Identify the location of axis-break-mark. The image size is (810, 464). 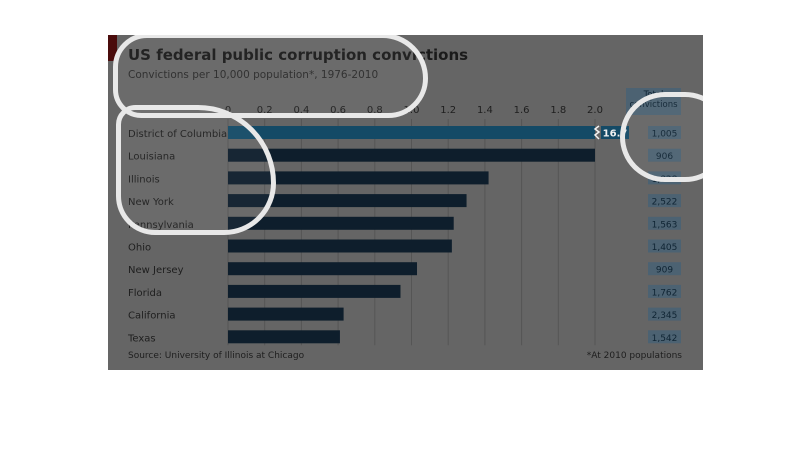
(597, 132).